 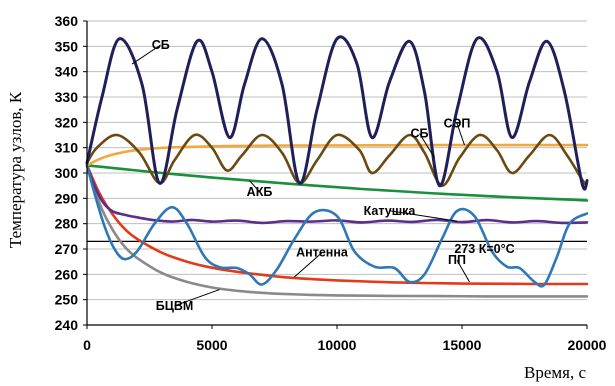 I want to click on y-tick-label: 240, so click(x=67, y=325).